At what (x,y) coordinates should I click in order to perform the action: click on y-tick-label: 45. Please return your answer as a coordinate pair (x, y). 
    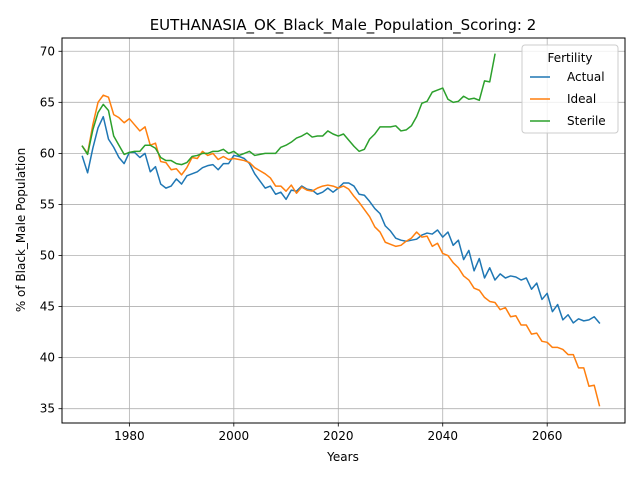
    Looking at the image, I should click on (47, 307).